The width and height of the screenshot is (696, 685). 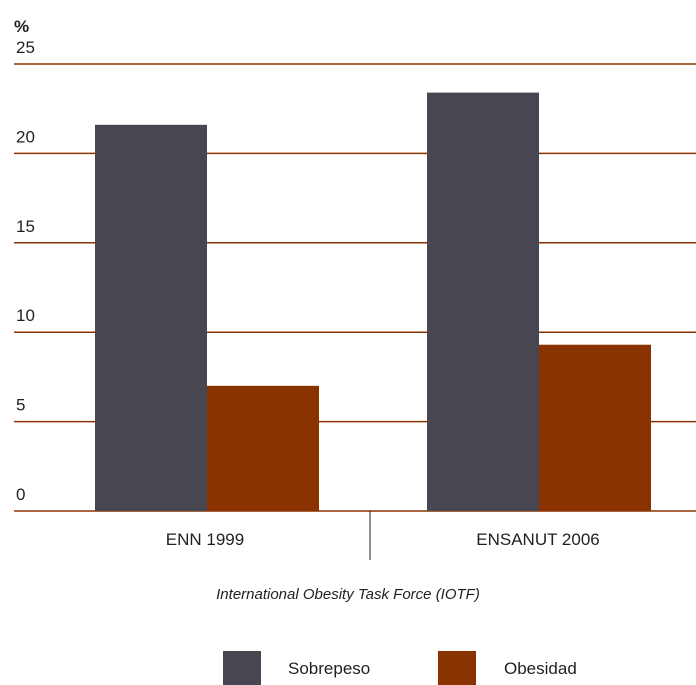 I want to click on legend: Sobrepeso Obesidad, so click(x=400, y=668).